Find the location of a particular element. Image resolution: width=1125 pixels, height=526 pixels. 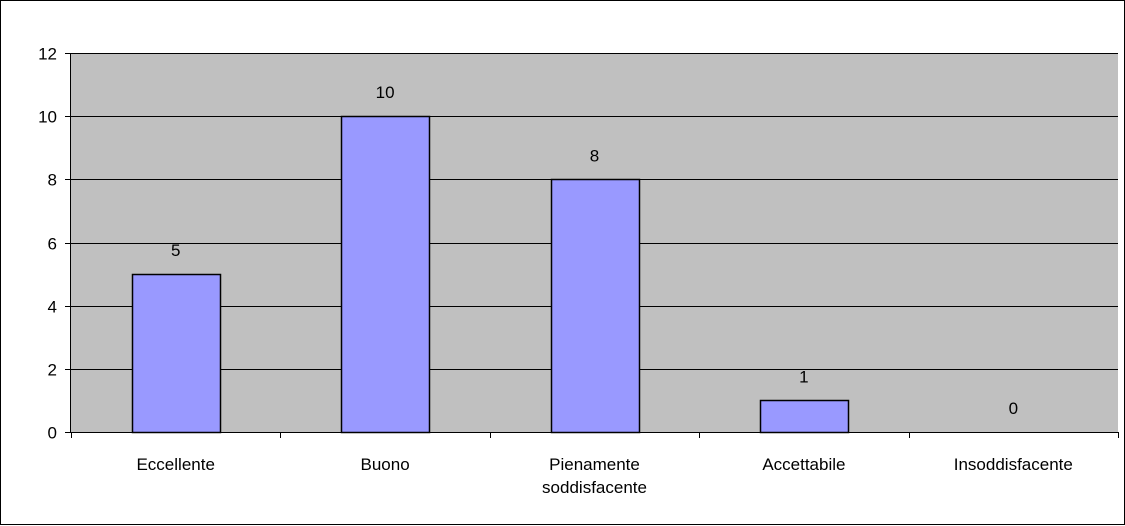

y-tick-label: 0 is located at coordinates (52, 433).